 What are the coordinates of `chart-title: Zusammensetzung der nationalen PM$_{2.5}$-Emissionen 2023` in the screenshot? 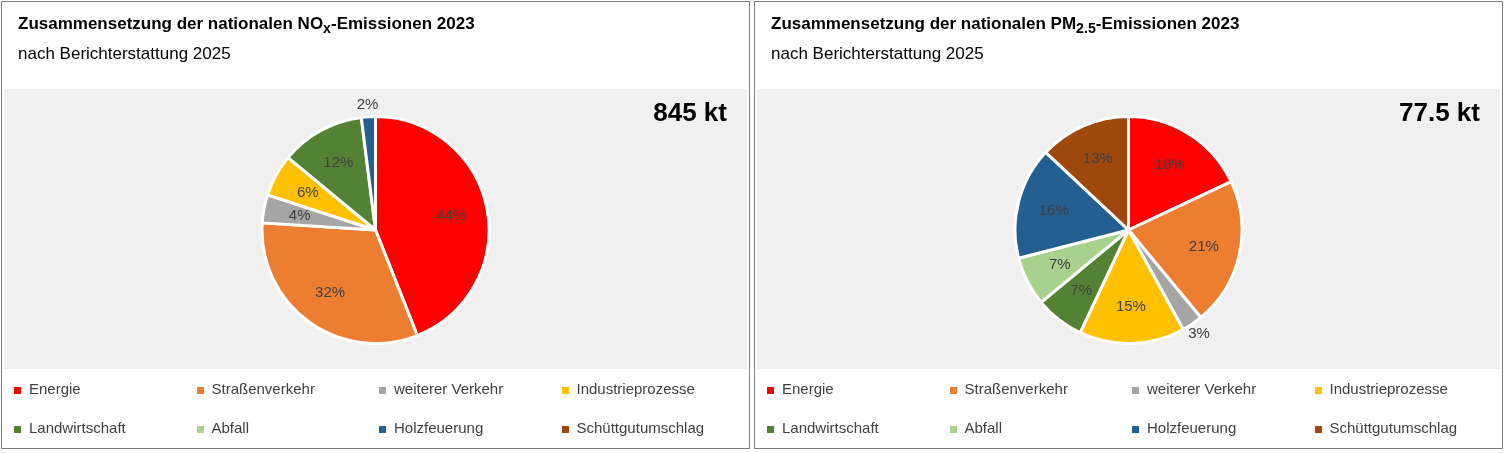 It's located at (1005, 25).